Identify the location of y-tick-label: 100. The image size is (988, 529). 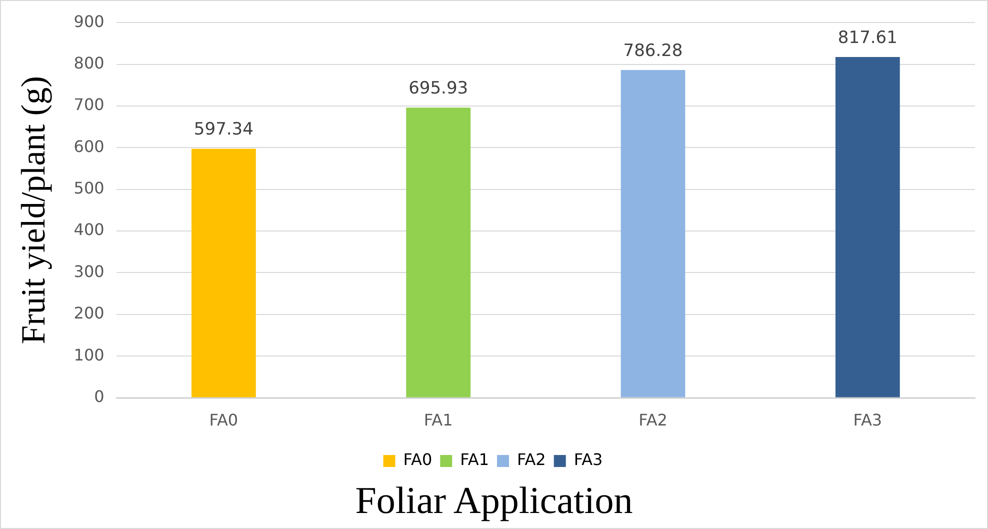
(89, 354).